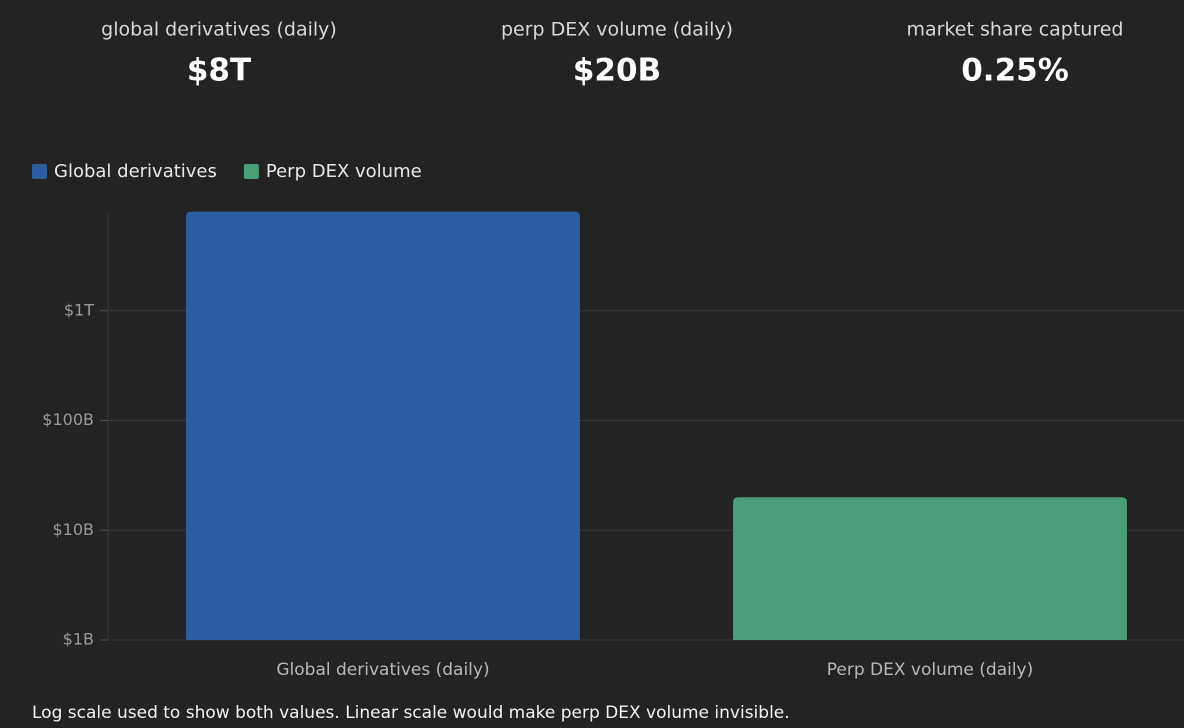 The width and height of the screenshot is (1184, 728). Describe the element at coordinates (382, 670) in the screenshot. I see `x-tick-label: Global derivatives (daily)` at that location.